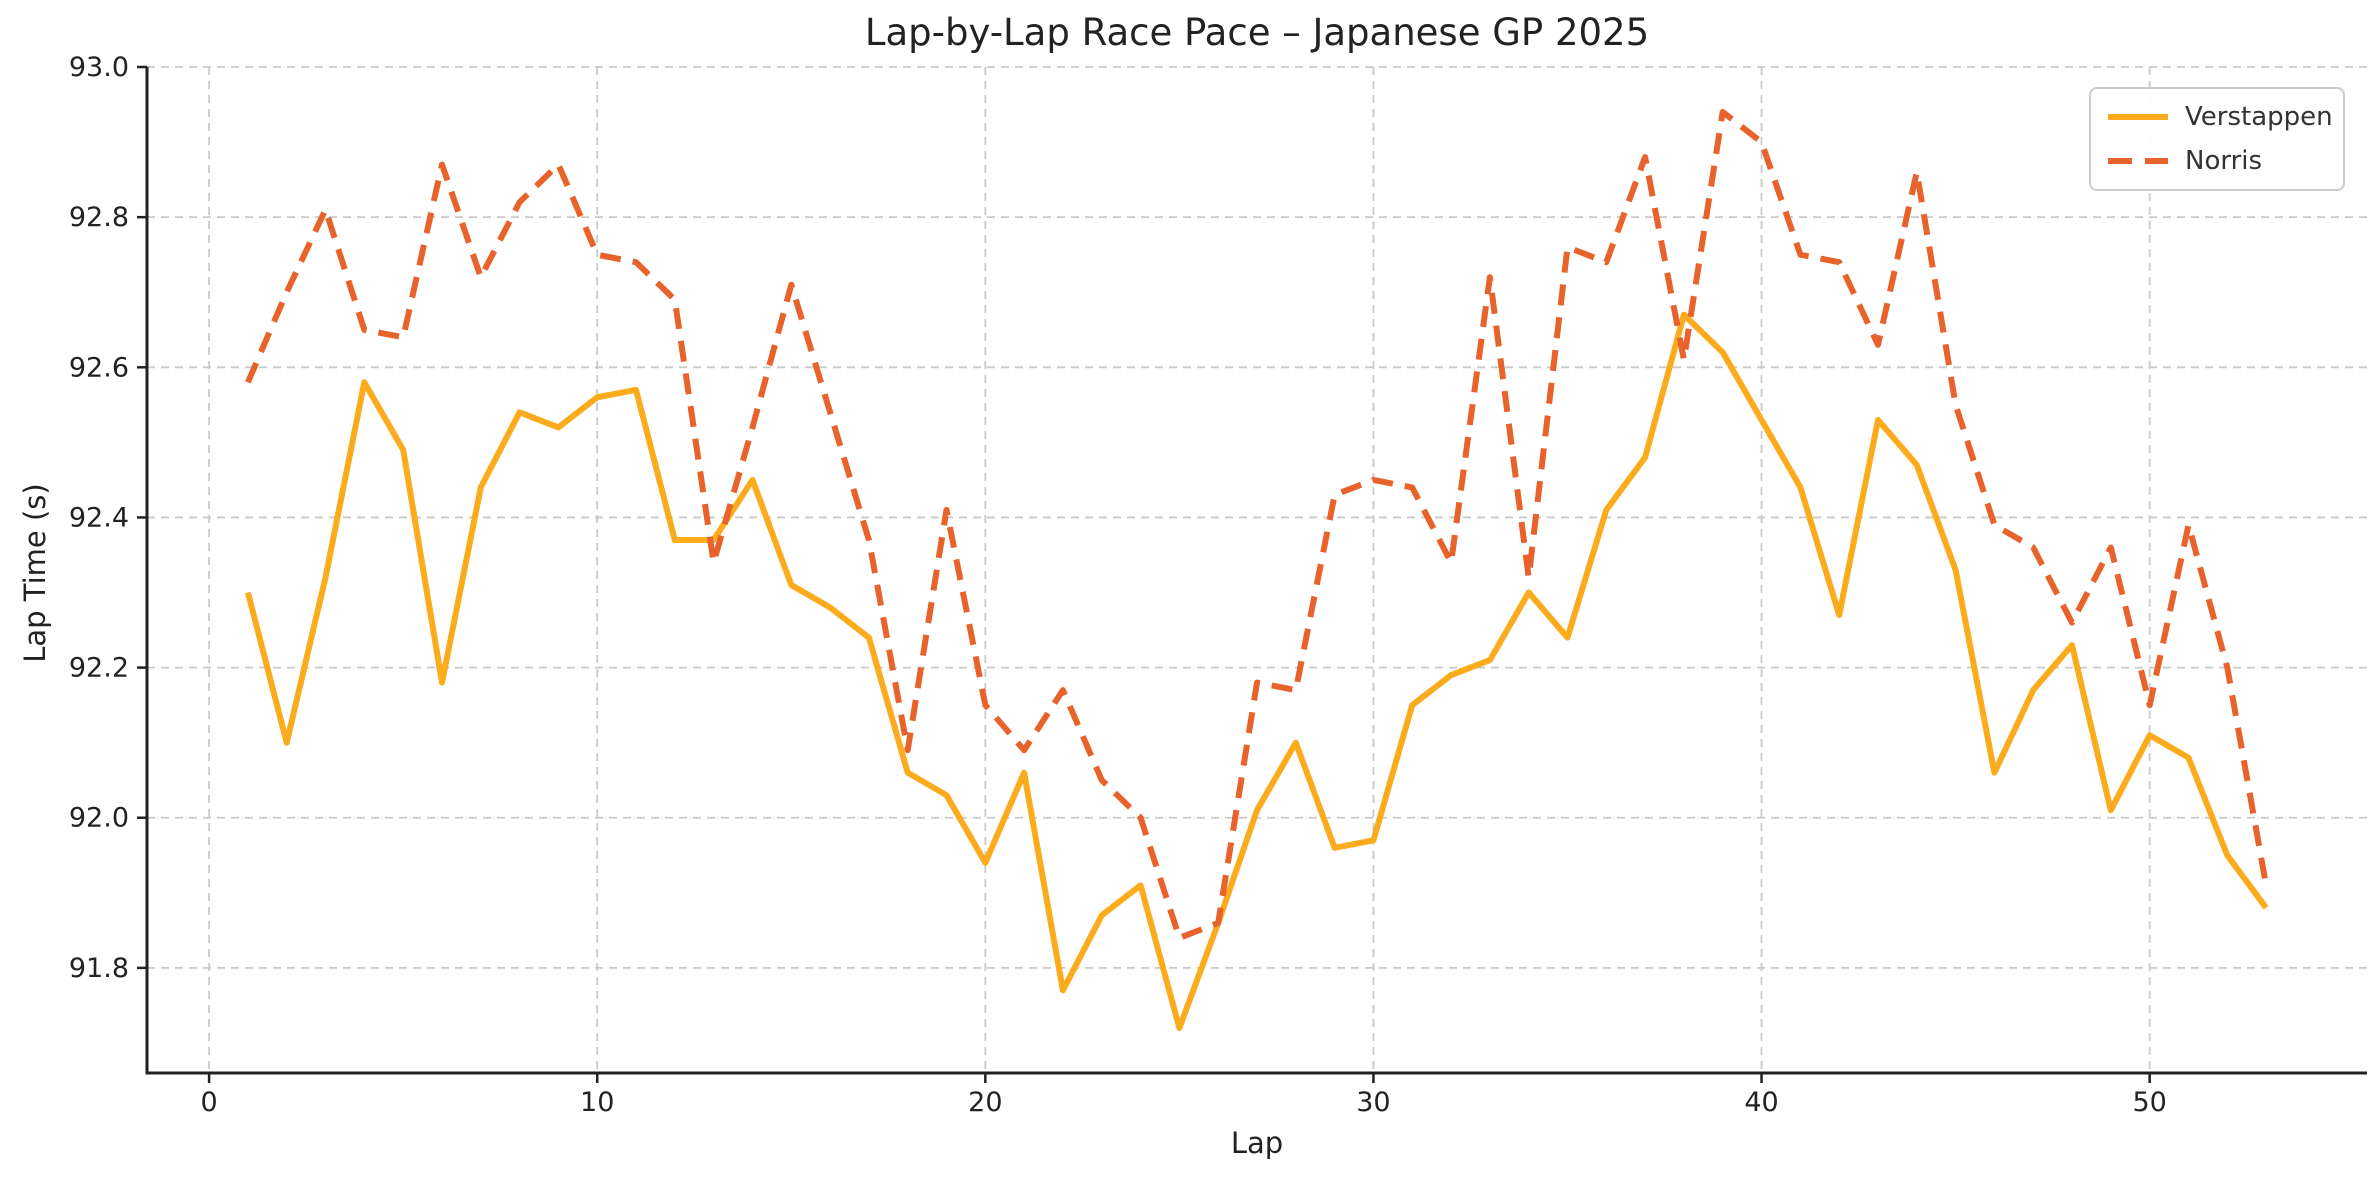 The height and width of the screenshot is (1180, 2379). Describe the element at coordinates (2224, 161) in the screenshot. I see `legend-label-norris: Norris` at that location.